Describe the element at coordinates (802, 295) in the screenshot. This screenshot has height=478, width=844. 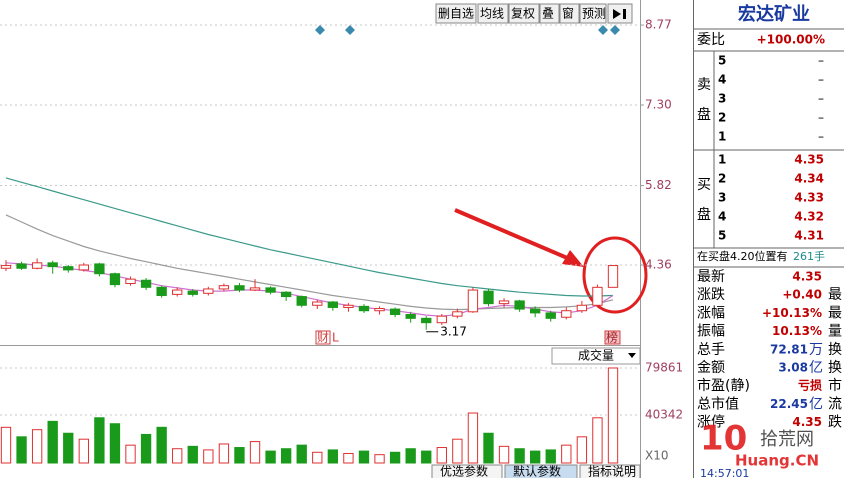
I see `stat-value: +0.40` at that location.